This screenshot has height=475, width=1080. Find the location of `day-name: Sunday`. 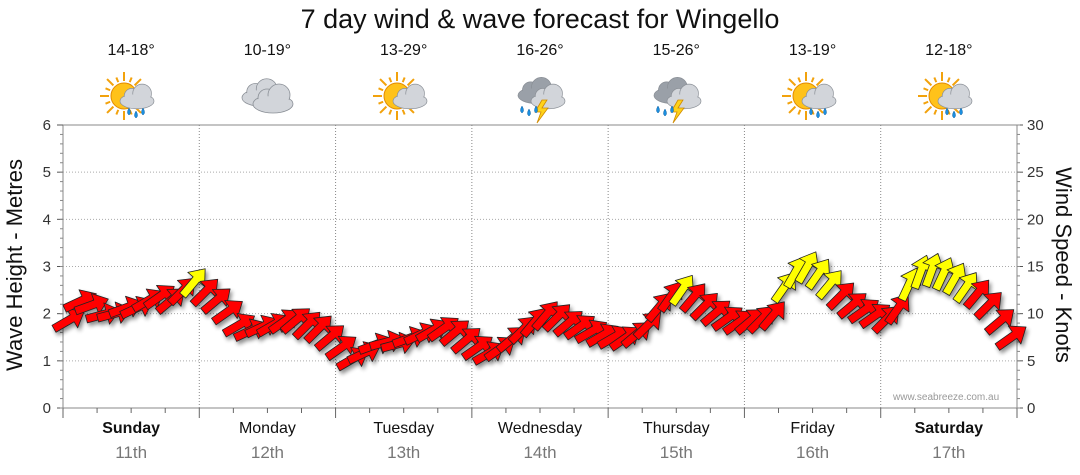

day-name: Sunday is located at coordinates (131, 428).